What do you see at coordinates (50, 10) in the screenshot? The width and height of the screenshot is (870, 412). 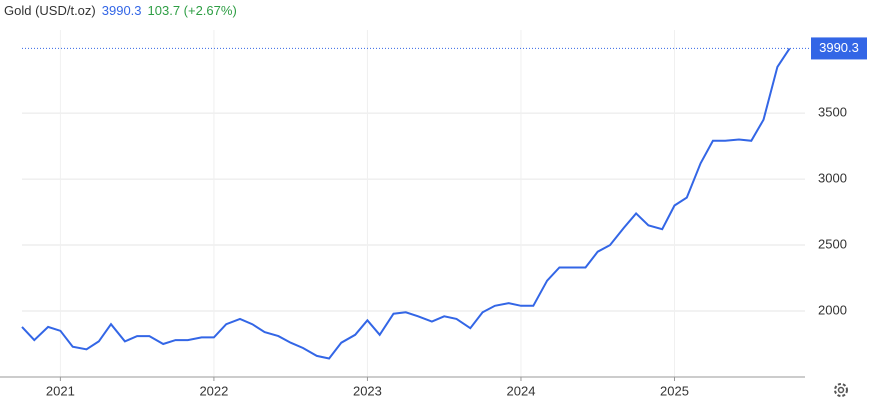 I see `instrument-name: Gold (USD/t.oz)` at bounding box center [50, 10].